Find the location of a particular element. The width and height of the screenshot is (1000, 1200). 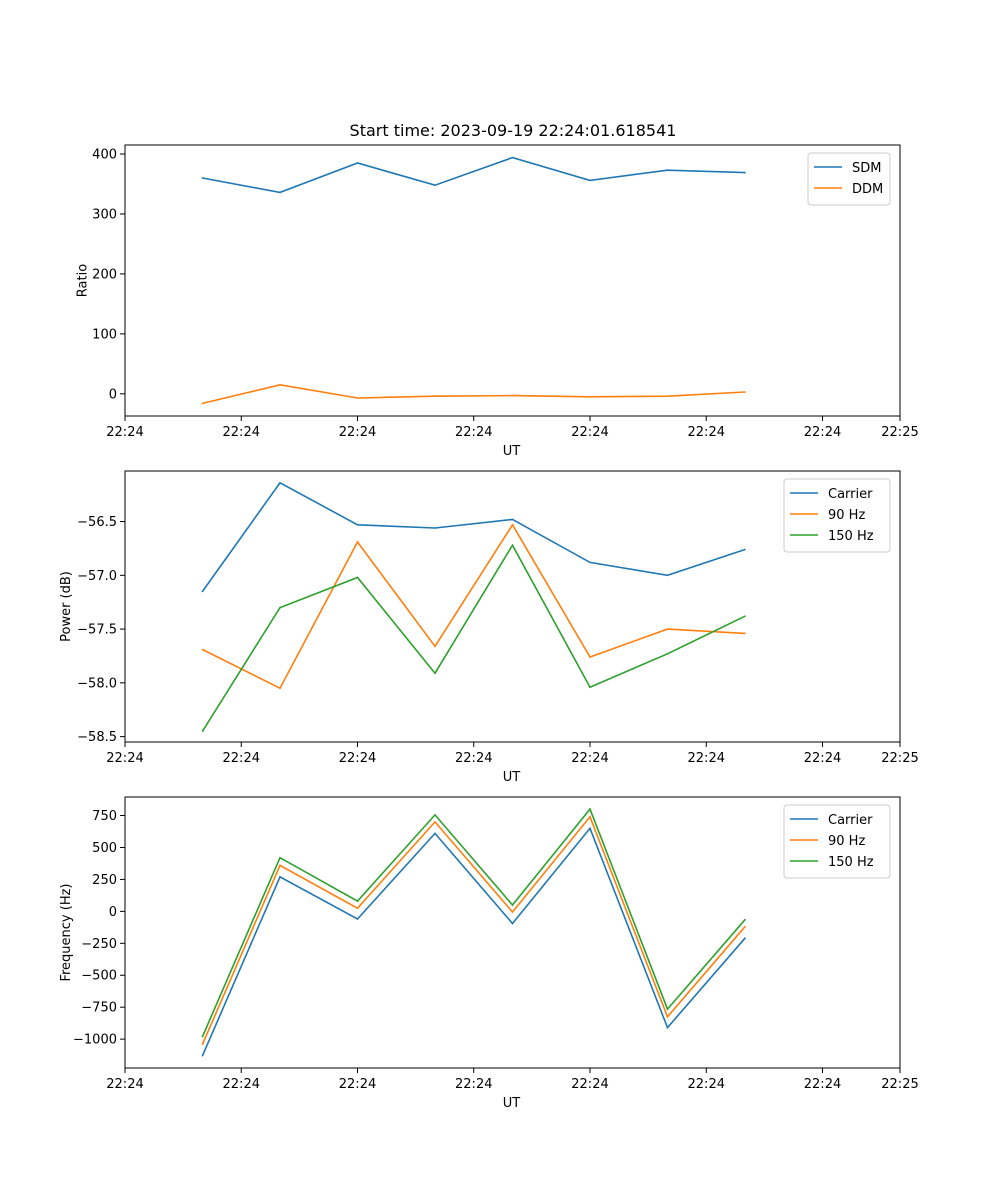

y-tick-label: 0 is located at coordinates (113, 912).